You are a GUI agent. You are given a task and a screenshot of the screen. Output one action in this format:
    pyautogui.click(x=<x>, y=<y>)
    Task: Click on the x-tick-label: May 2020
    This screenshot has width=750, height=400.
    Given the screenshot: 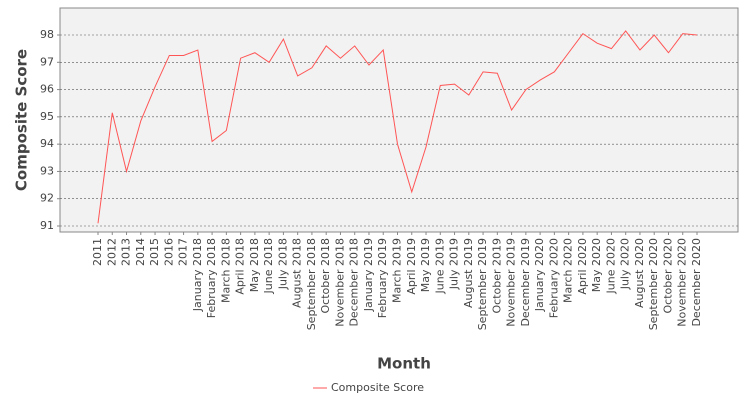 What is the action you would take?
    pyautogui.click(x=596, y=265)
    